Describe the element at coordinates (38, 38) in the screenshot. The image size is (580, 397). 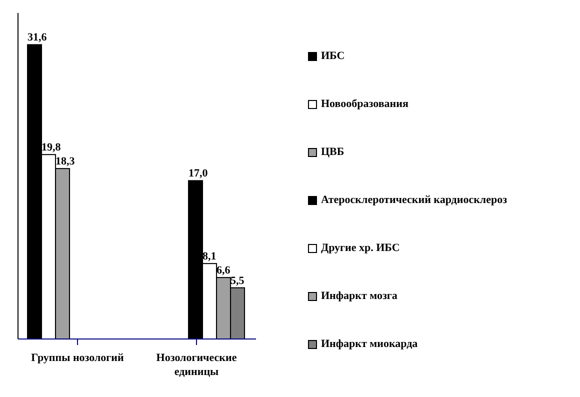
I see `data-label: 31,6` at that location.